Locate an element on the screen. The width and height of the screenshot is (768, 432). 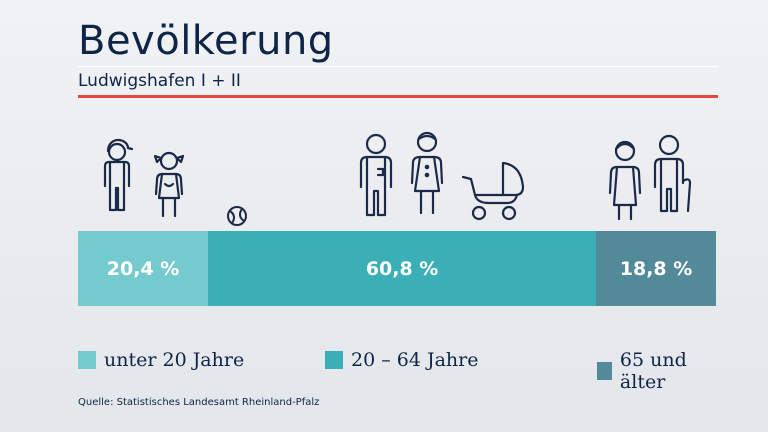
page-title: Bevölkerung is located at coordinates (206, 41).